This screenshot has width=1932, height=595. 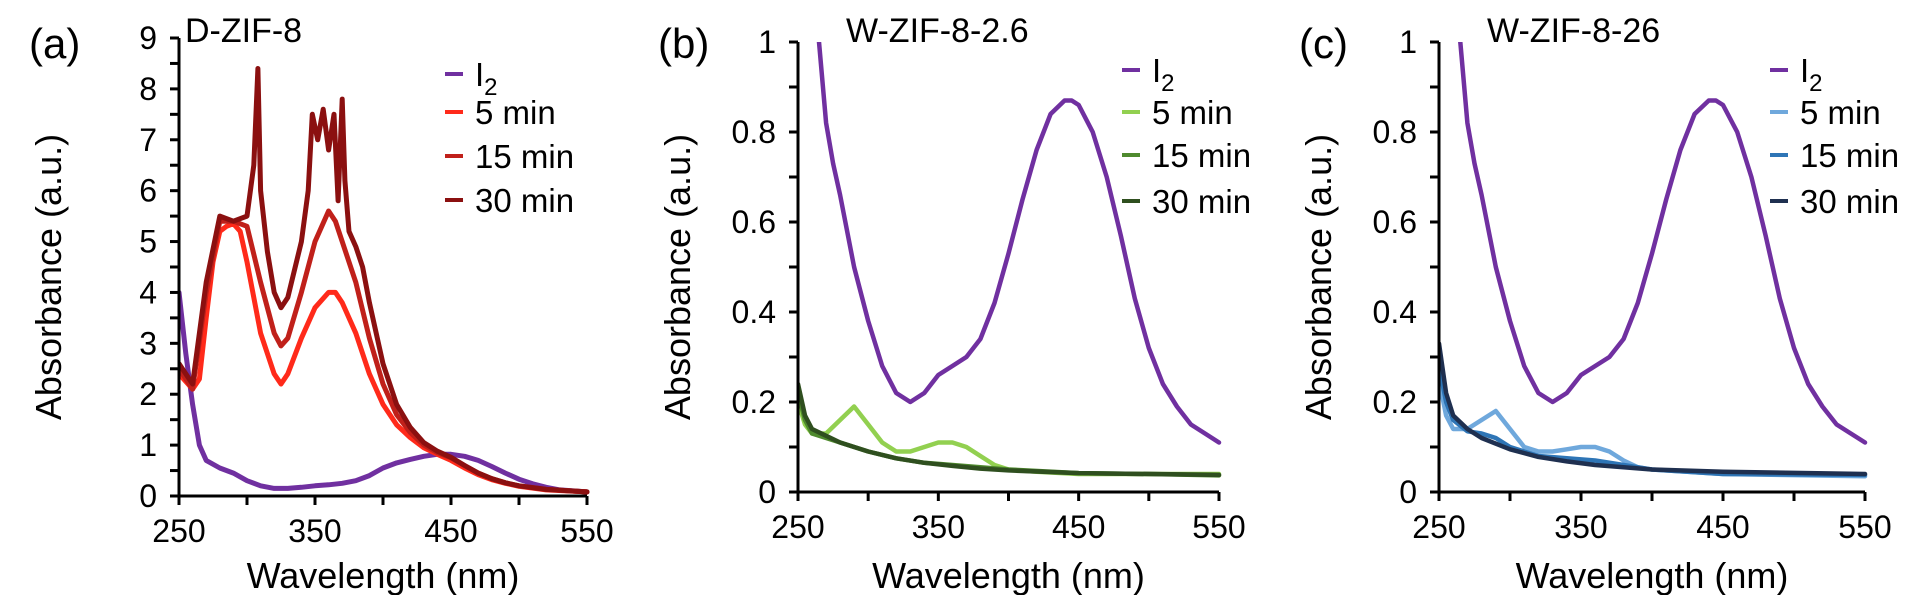 I want to click on y-tick-label: 2, so click(x=148, y=394).